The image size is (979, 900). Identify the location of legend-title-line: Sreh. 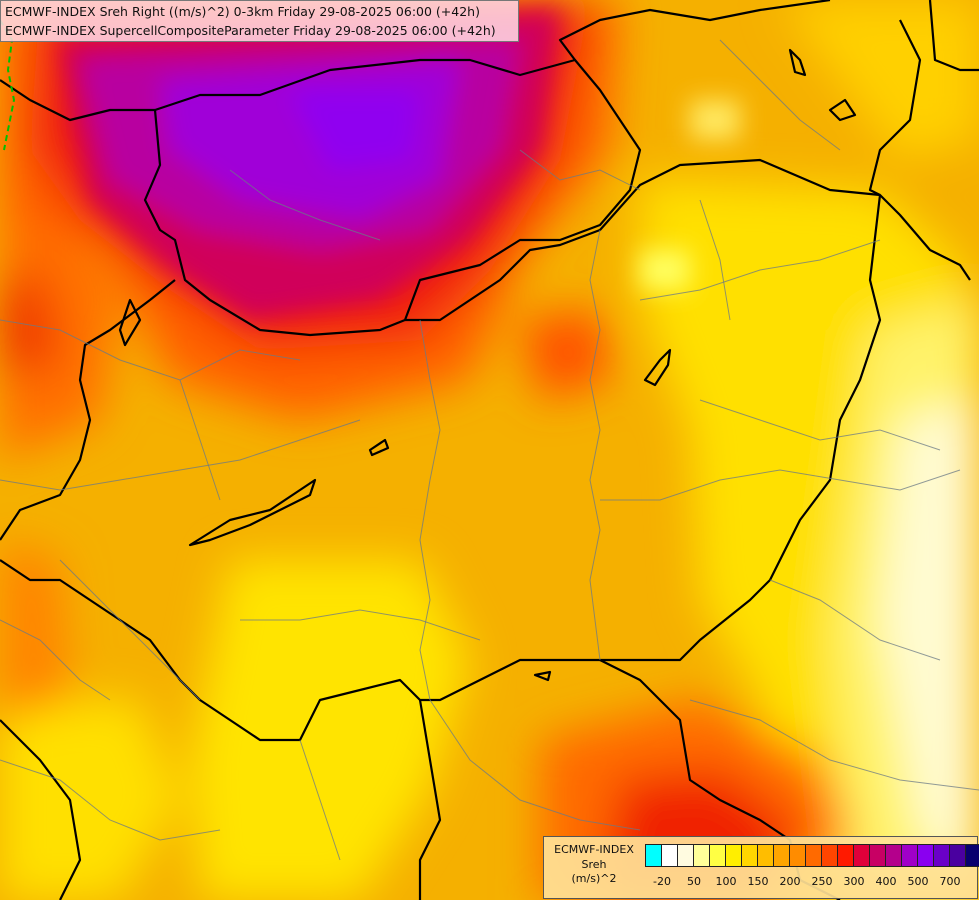
(594, 864).